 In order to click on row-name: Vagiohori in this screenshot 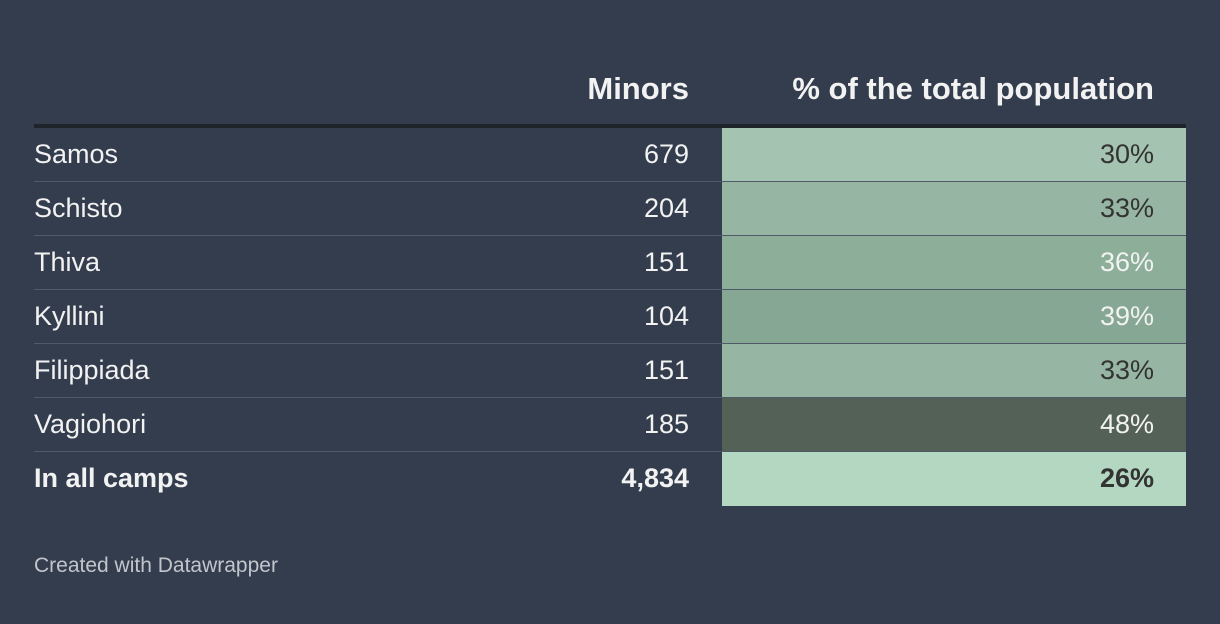, I will do `click(90, 424)`.